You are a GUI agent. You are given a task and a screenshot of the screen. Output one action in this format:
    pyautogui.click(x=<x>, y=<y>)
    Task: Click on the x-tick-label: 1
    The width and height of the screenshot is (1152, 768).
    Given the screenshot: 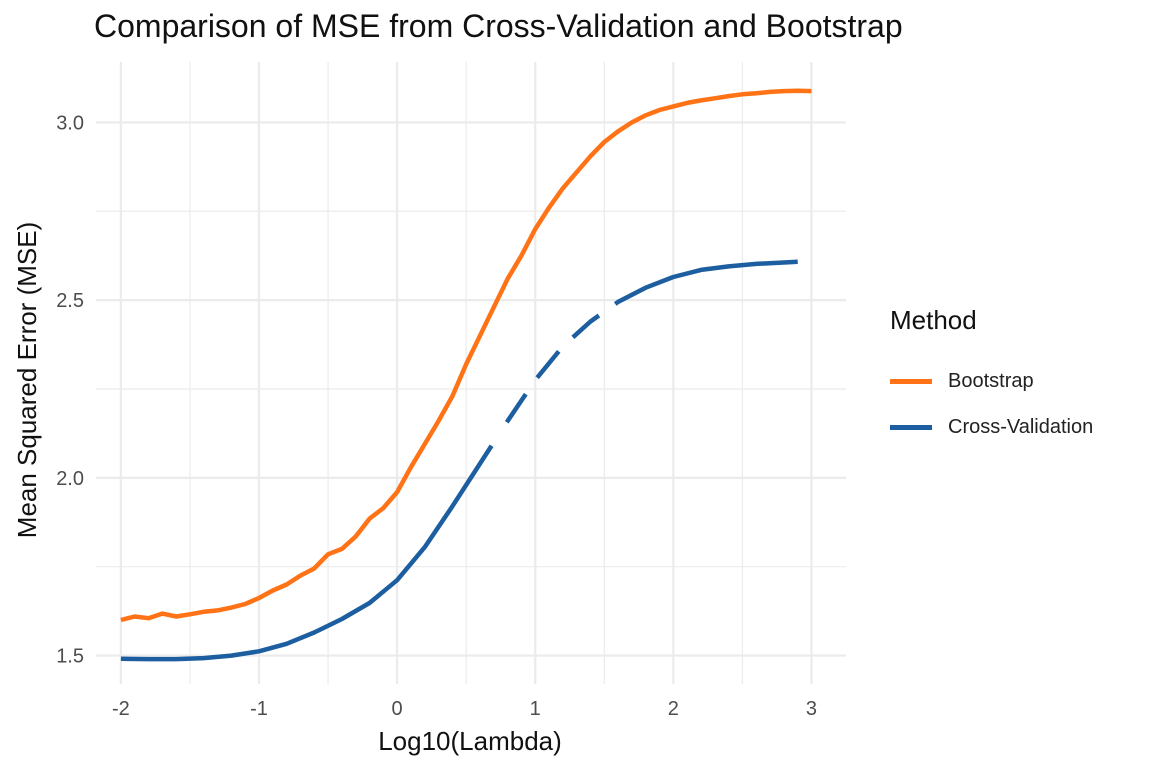 What is the action you would take?
    pyautogui.click(x=535, y=709)
    